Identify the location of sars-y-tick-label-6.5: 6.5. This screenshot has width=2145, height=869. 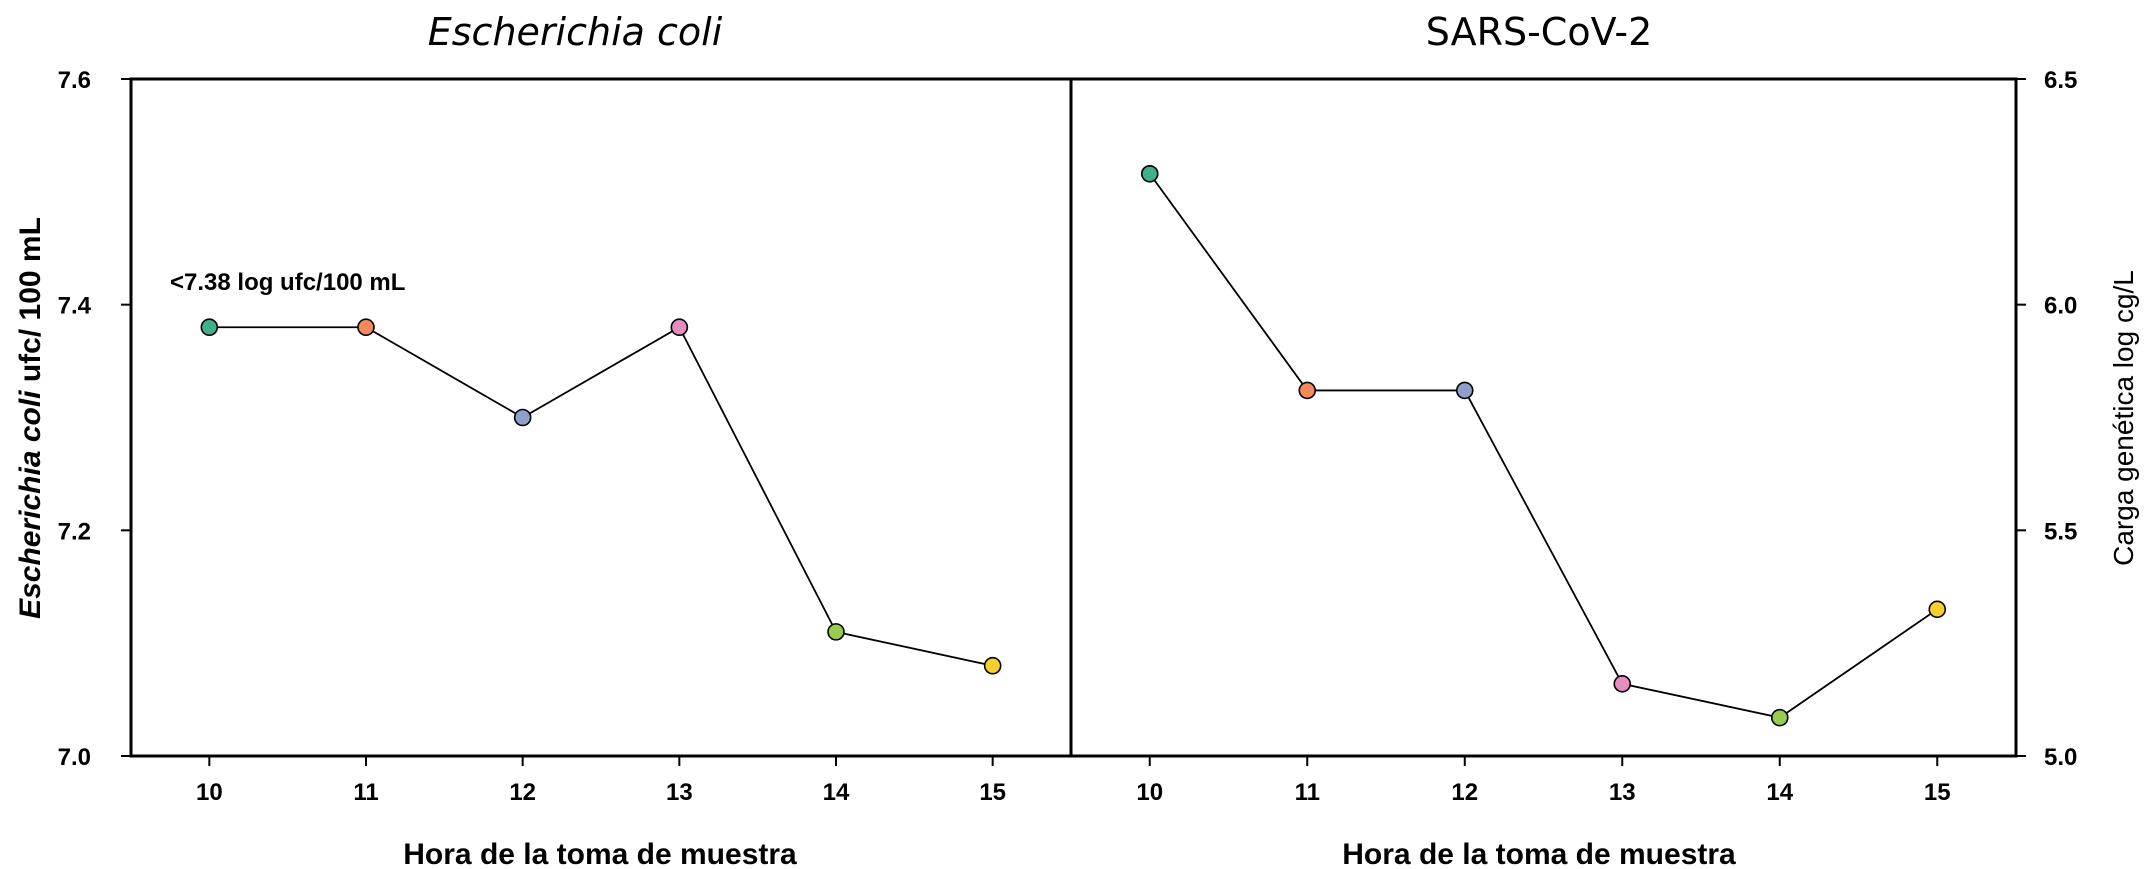
(2060, 80).